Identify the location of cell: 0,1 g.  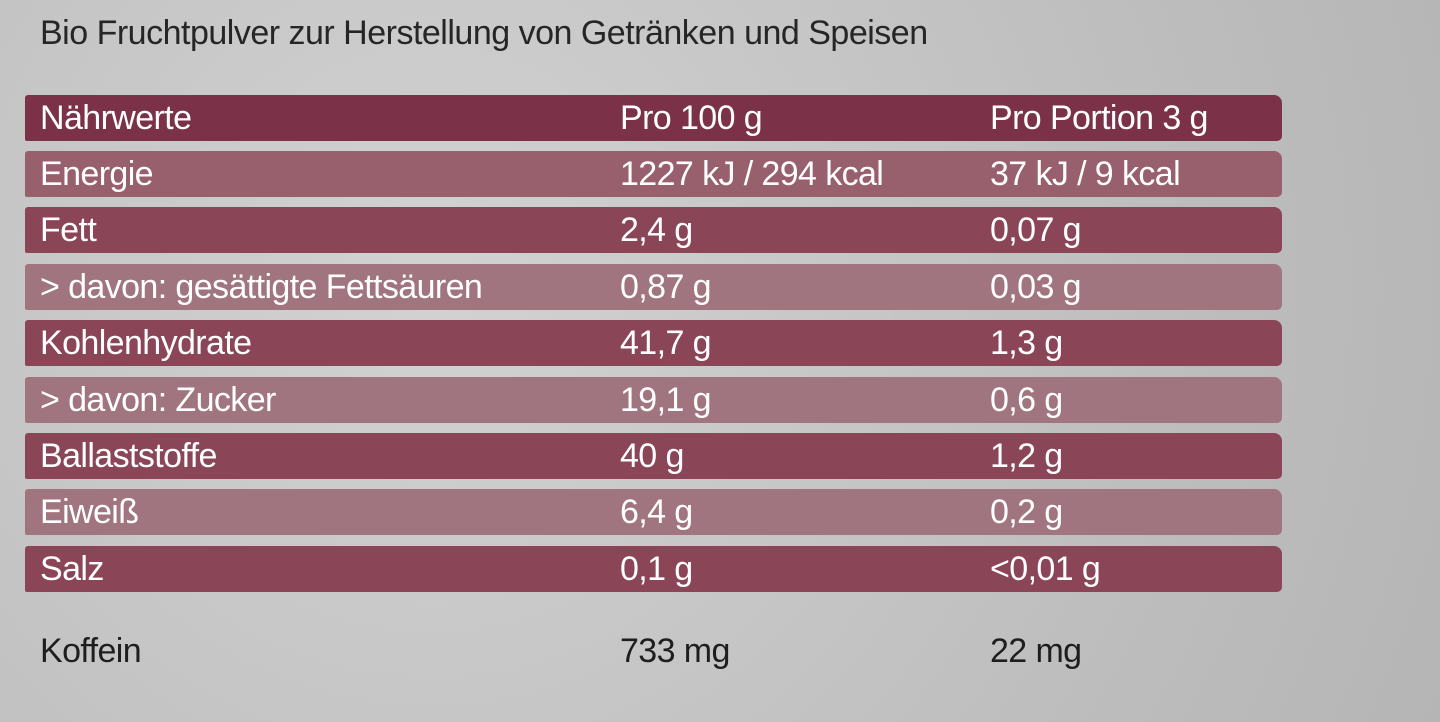
(656, 568).